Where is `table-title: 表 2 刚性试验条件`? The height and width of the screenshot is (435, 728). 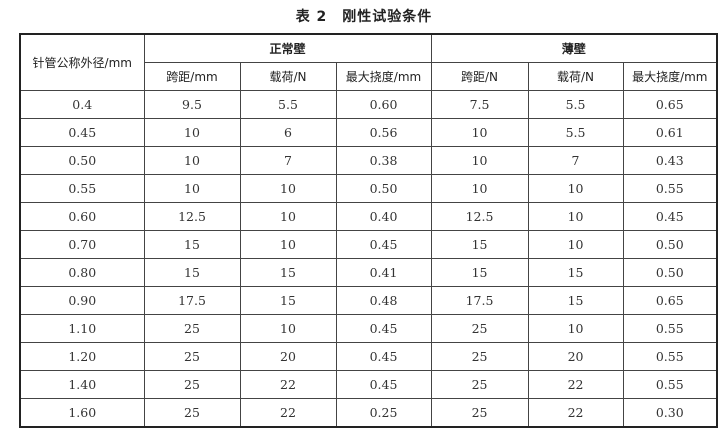 table-title: 表 2 刚性试验条件 is located at coordinates (364, 17).